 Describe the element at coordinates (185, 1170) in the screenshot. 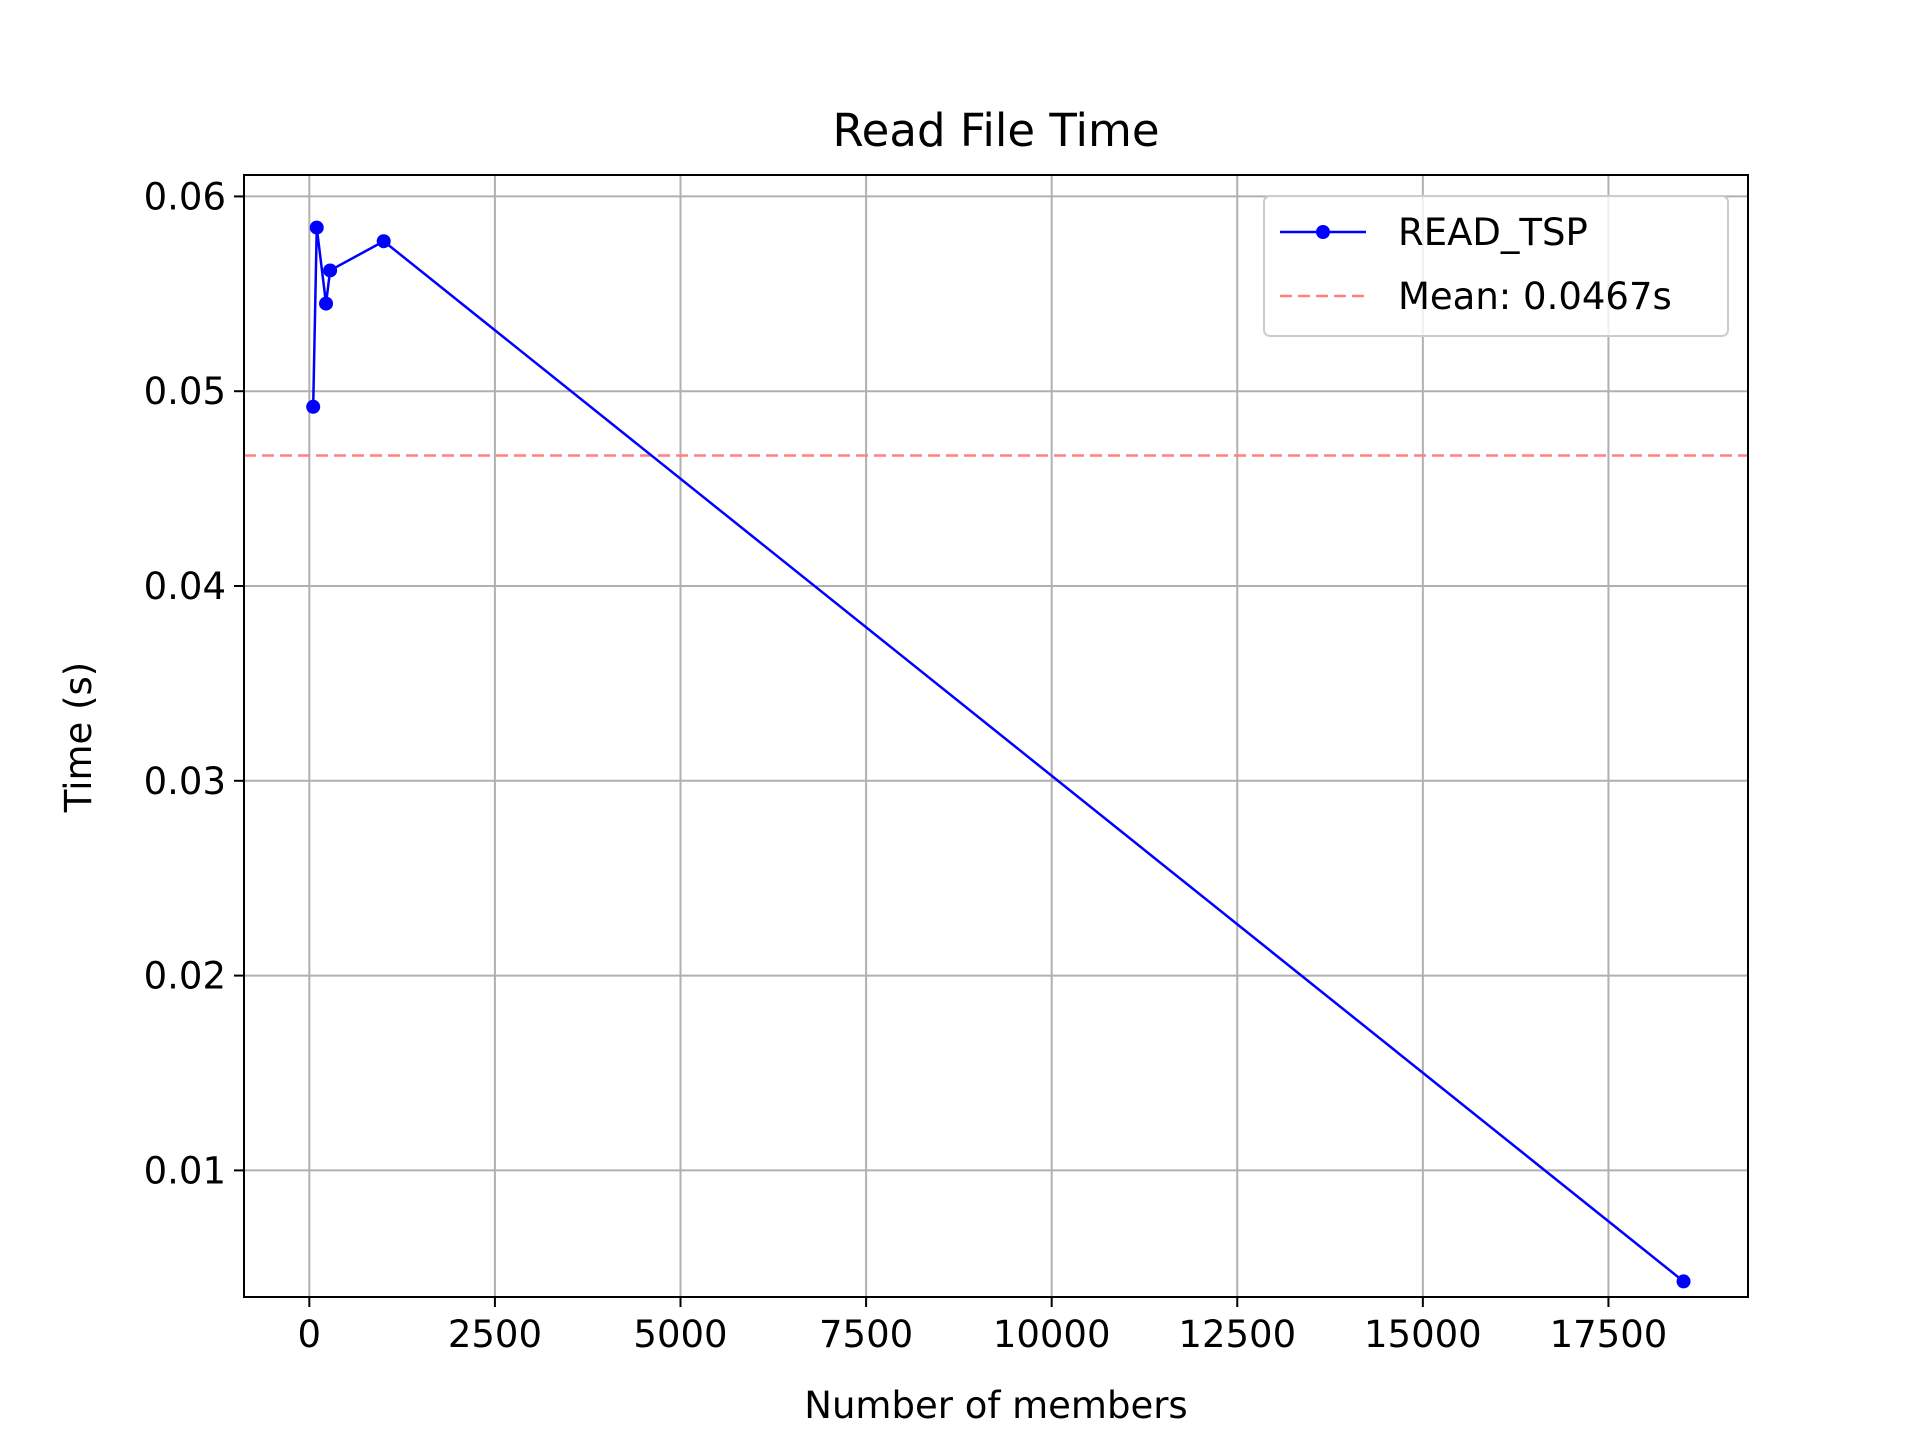

I see `y-tick-label: 0.01` at that location.